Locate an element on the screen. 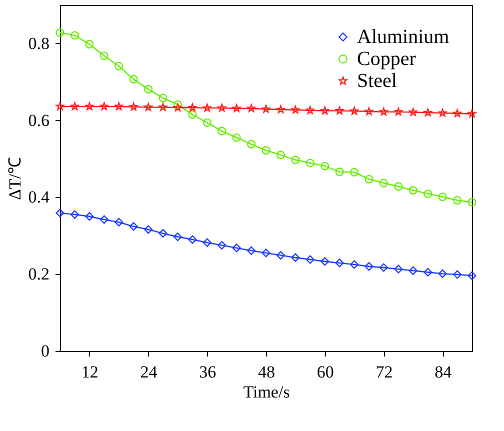 This screenshot has height=431, width=504. x-tick-label: 24 is located at coordinates (149, 372).